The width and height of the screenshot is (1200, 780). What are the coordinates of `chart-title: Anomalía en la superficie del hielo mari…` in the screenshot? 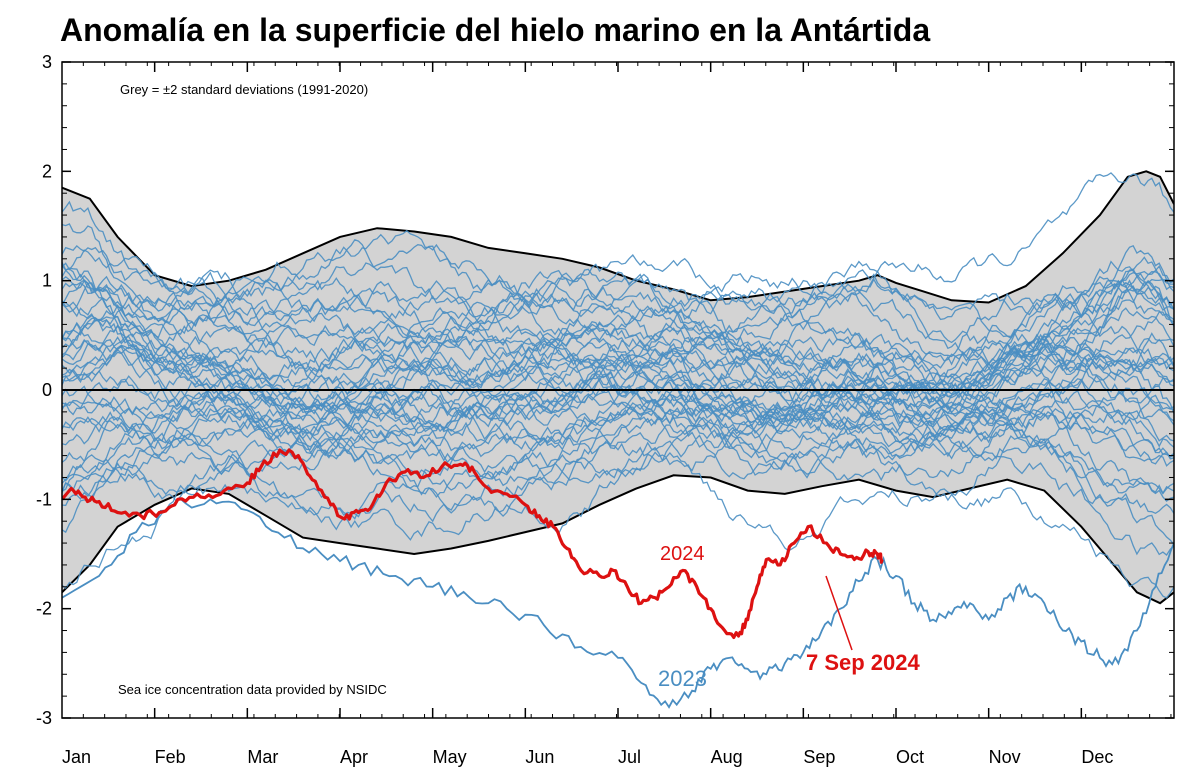 It's located at (495, 30).